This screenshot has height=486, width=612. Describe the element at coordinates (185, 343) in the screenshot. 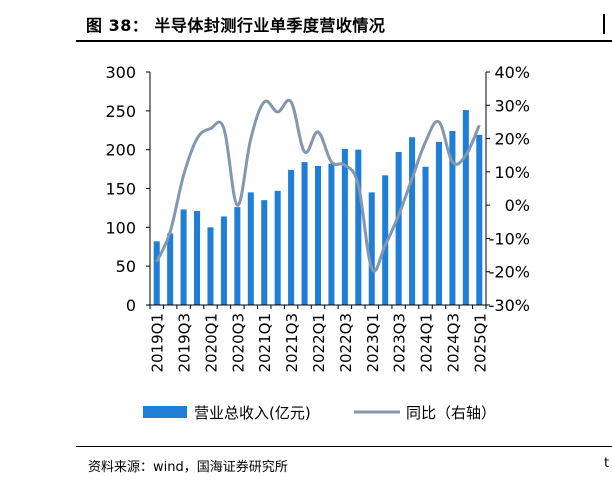

I see `x-tick-label: 2019Q3` at that location.